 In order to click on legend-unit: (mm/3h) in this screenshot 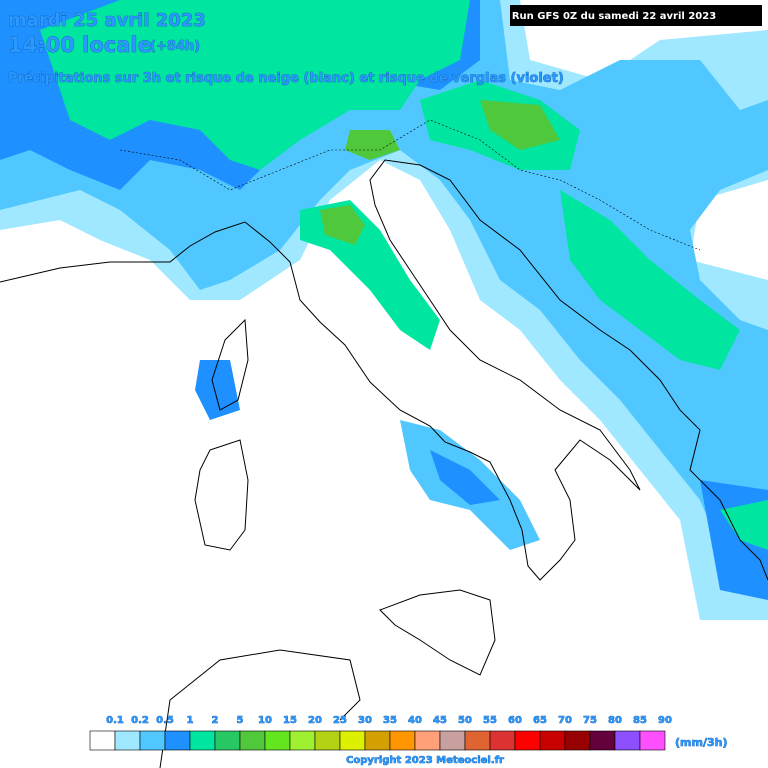, I will do `click(701, 742)`.